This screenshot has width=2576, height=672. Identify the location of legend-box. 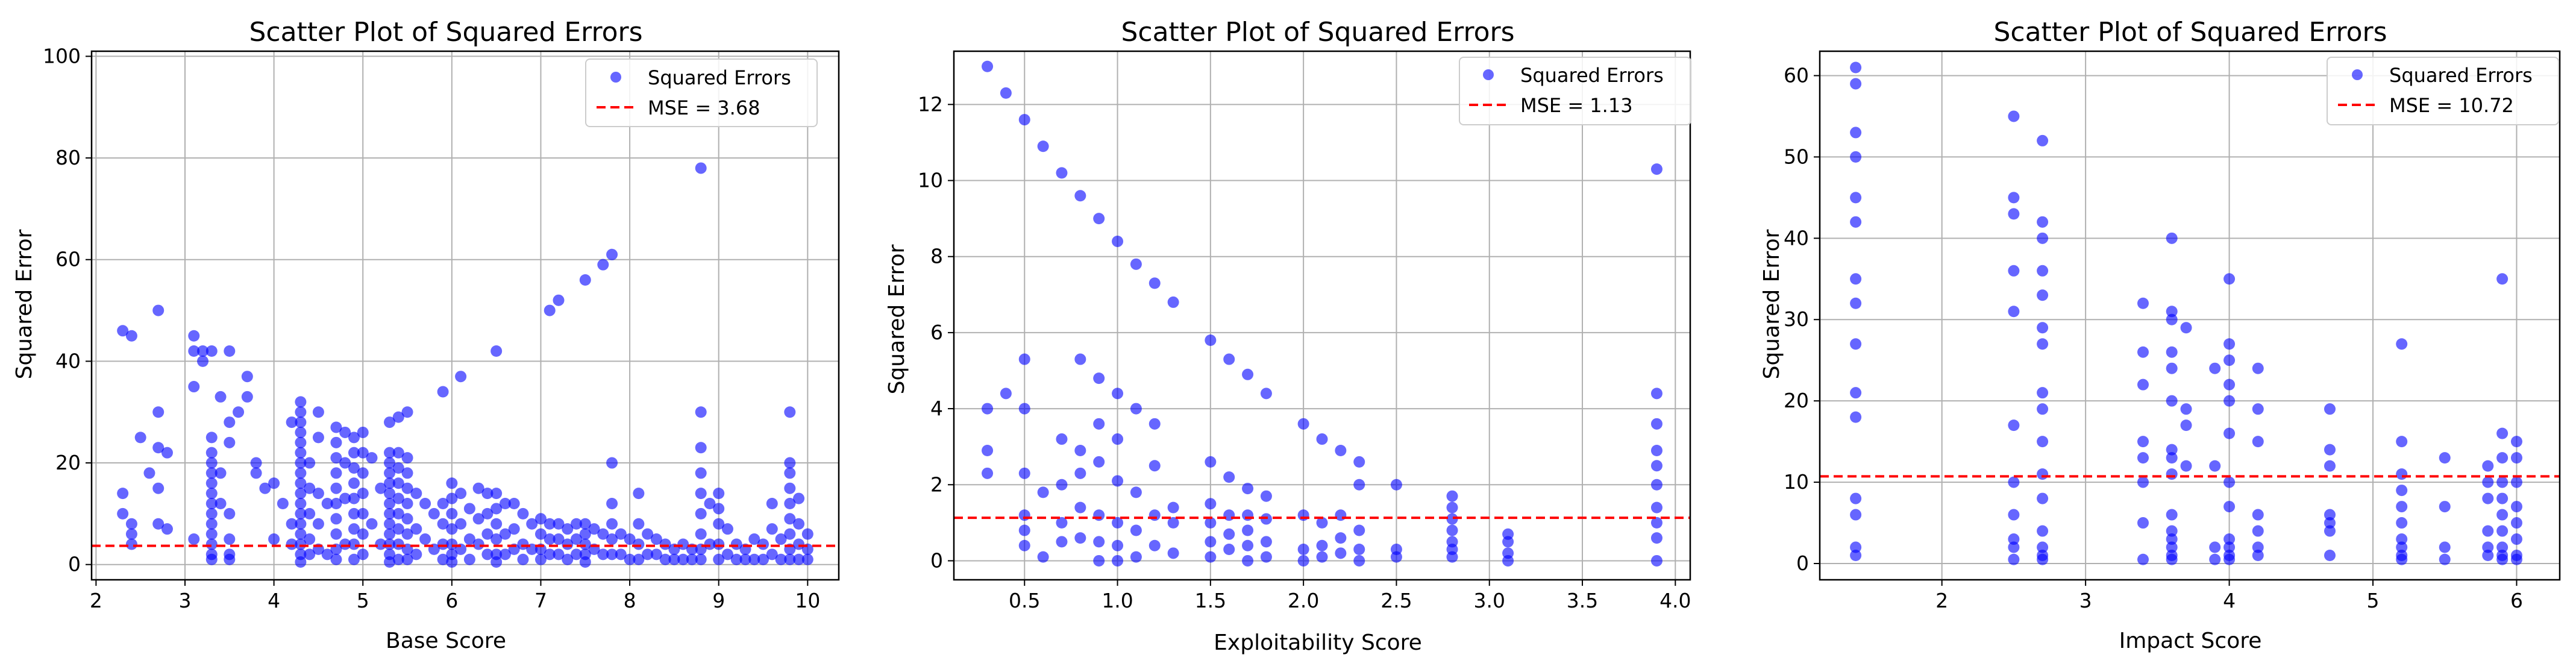
(701, 92).